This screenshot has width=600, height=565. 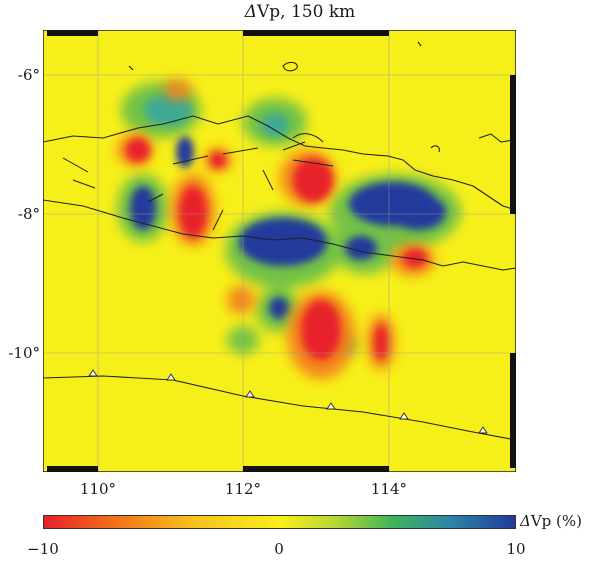 I want to click on trench-teeth, so click(x=288, y=401).